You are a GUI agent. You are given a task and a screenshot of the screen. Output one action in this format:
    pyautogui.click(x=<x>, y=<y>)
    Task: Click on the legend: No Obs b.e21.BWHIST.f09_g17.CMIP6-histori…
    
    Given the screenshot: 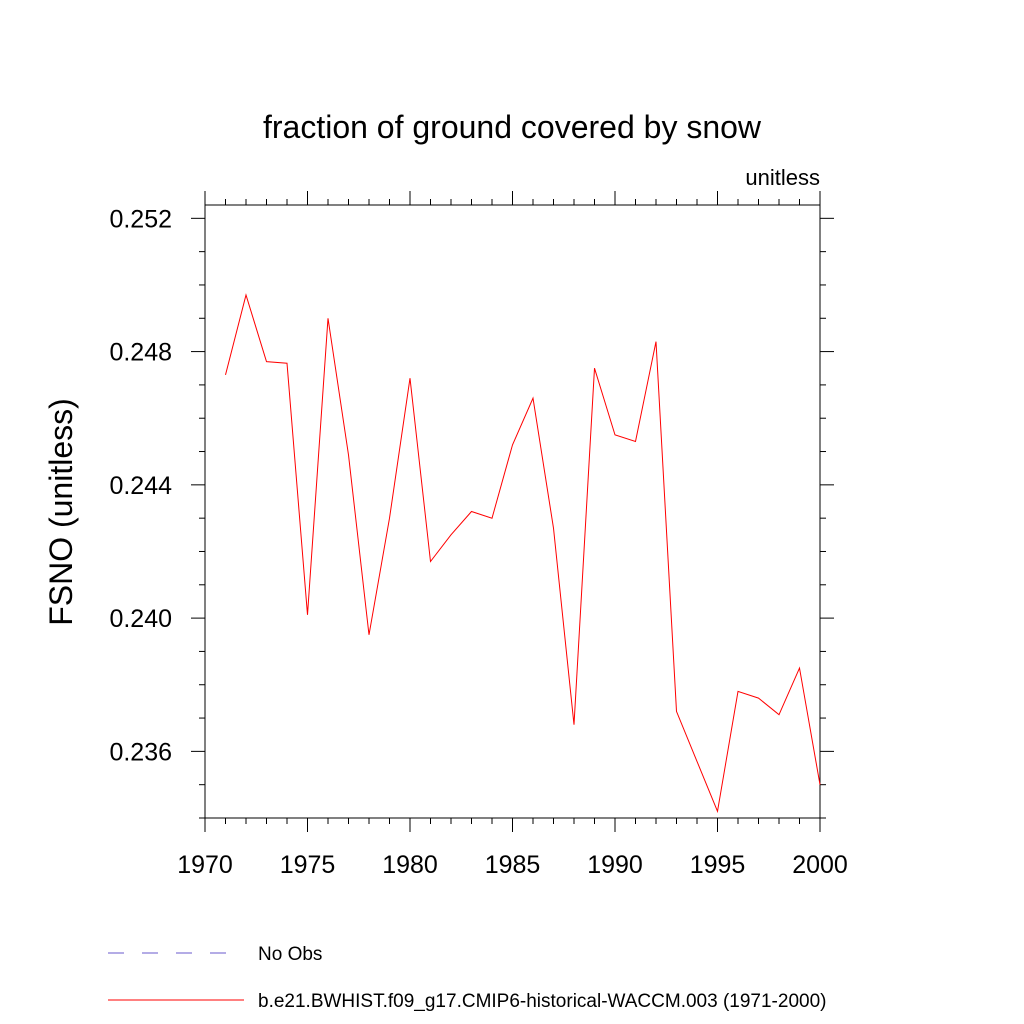 What is the action you would take?
    pyautogui.click(x=467, y=978)
    